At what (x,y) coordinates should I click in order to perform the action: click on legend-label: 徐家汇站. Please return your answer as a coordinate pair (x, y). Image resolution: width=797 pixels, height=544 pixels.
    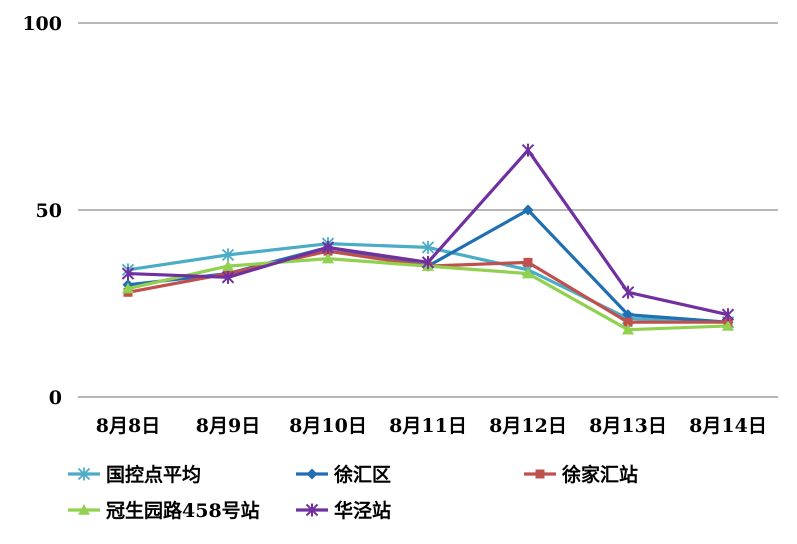
    Looking at the image, I should click on (599, 474).